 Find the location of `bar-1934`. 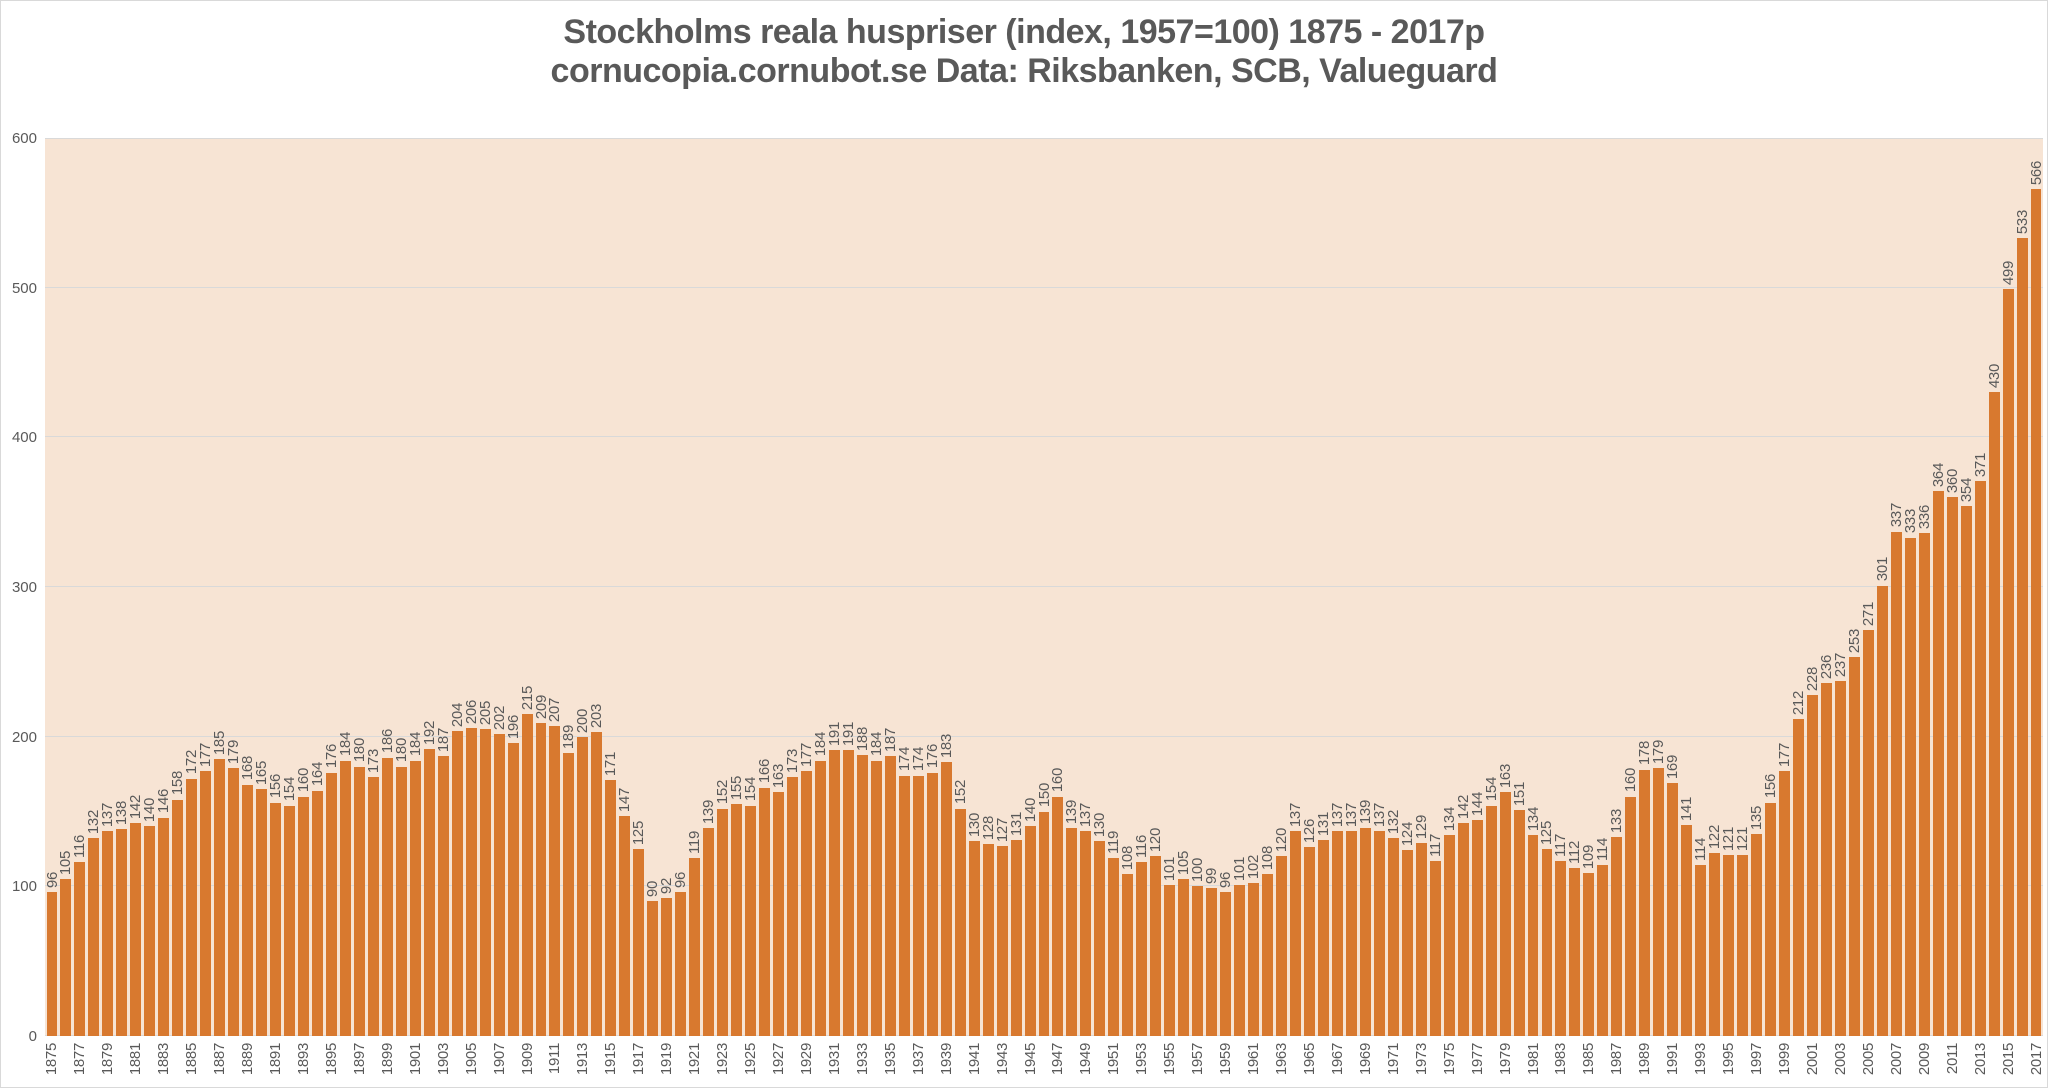

bar-1934 is located at coordinates (876, 898).